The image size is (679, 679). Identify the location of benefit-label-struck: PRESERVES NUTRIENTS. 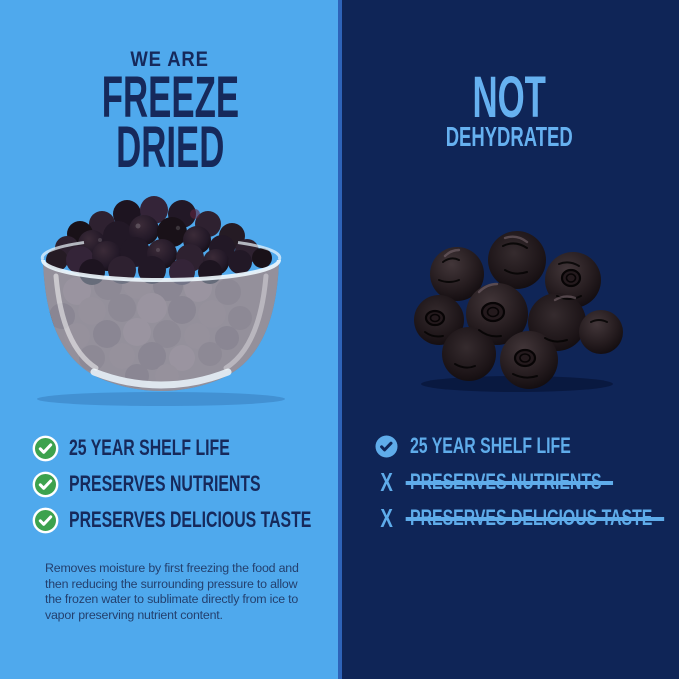
(509, 481).